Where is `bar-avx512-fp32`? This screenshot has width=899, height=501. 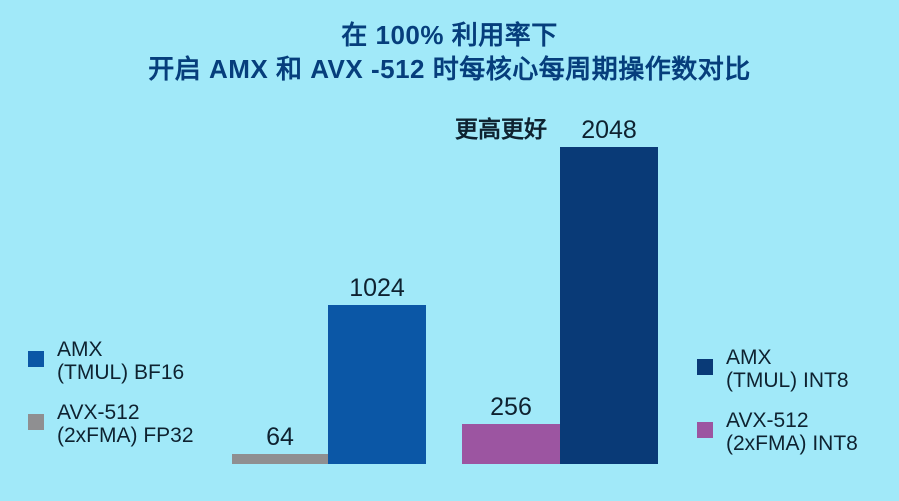 bar-avx512-fp32 is located at coordinates (280, 459).